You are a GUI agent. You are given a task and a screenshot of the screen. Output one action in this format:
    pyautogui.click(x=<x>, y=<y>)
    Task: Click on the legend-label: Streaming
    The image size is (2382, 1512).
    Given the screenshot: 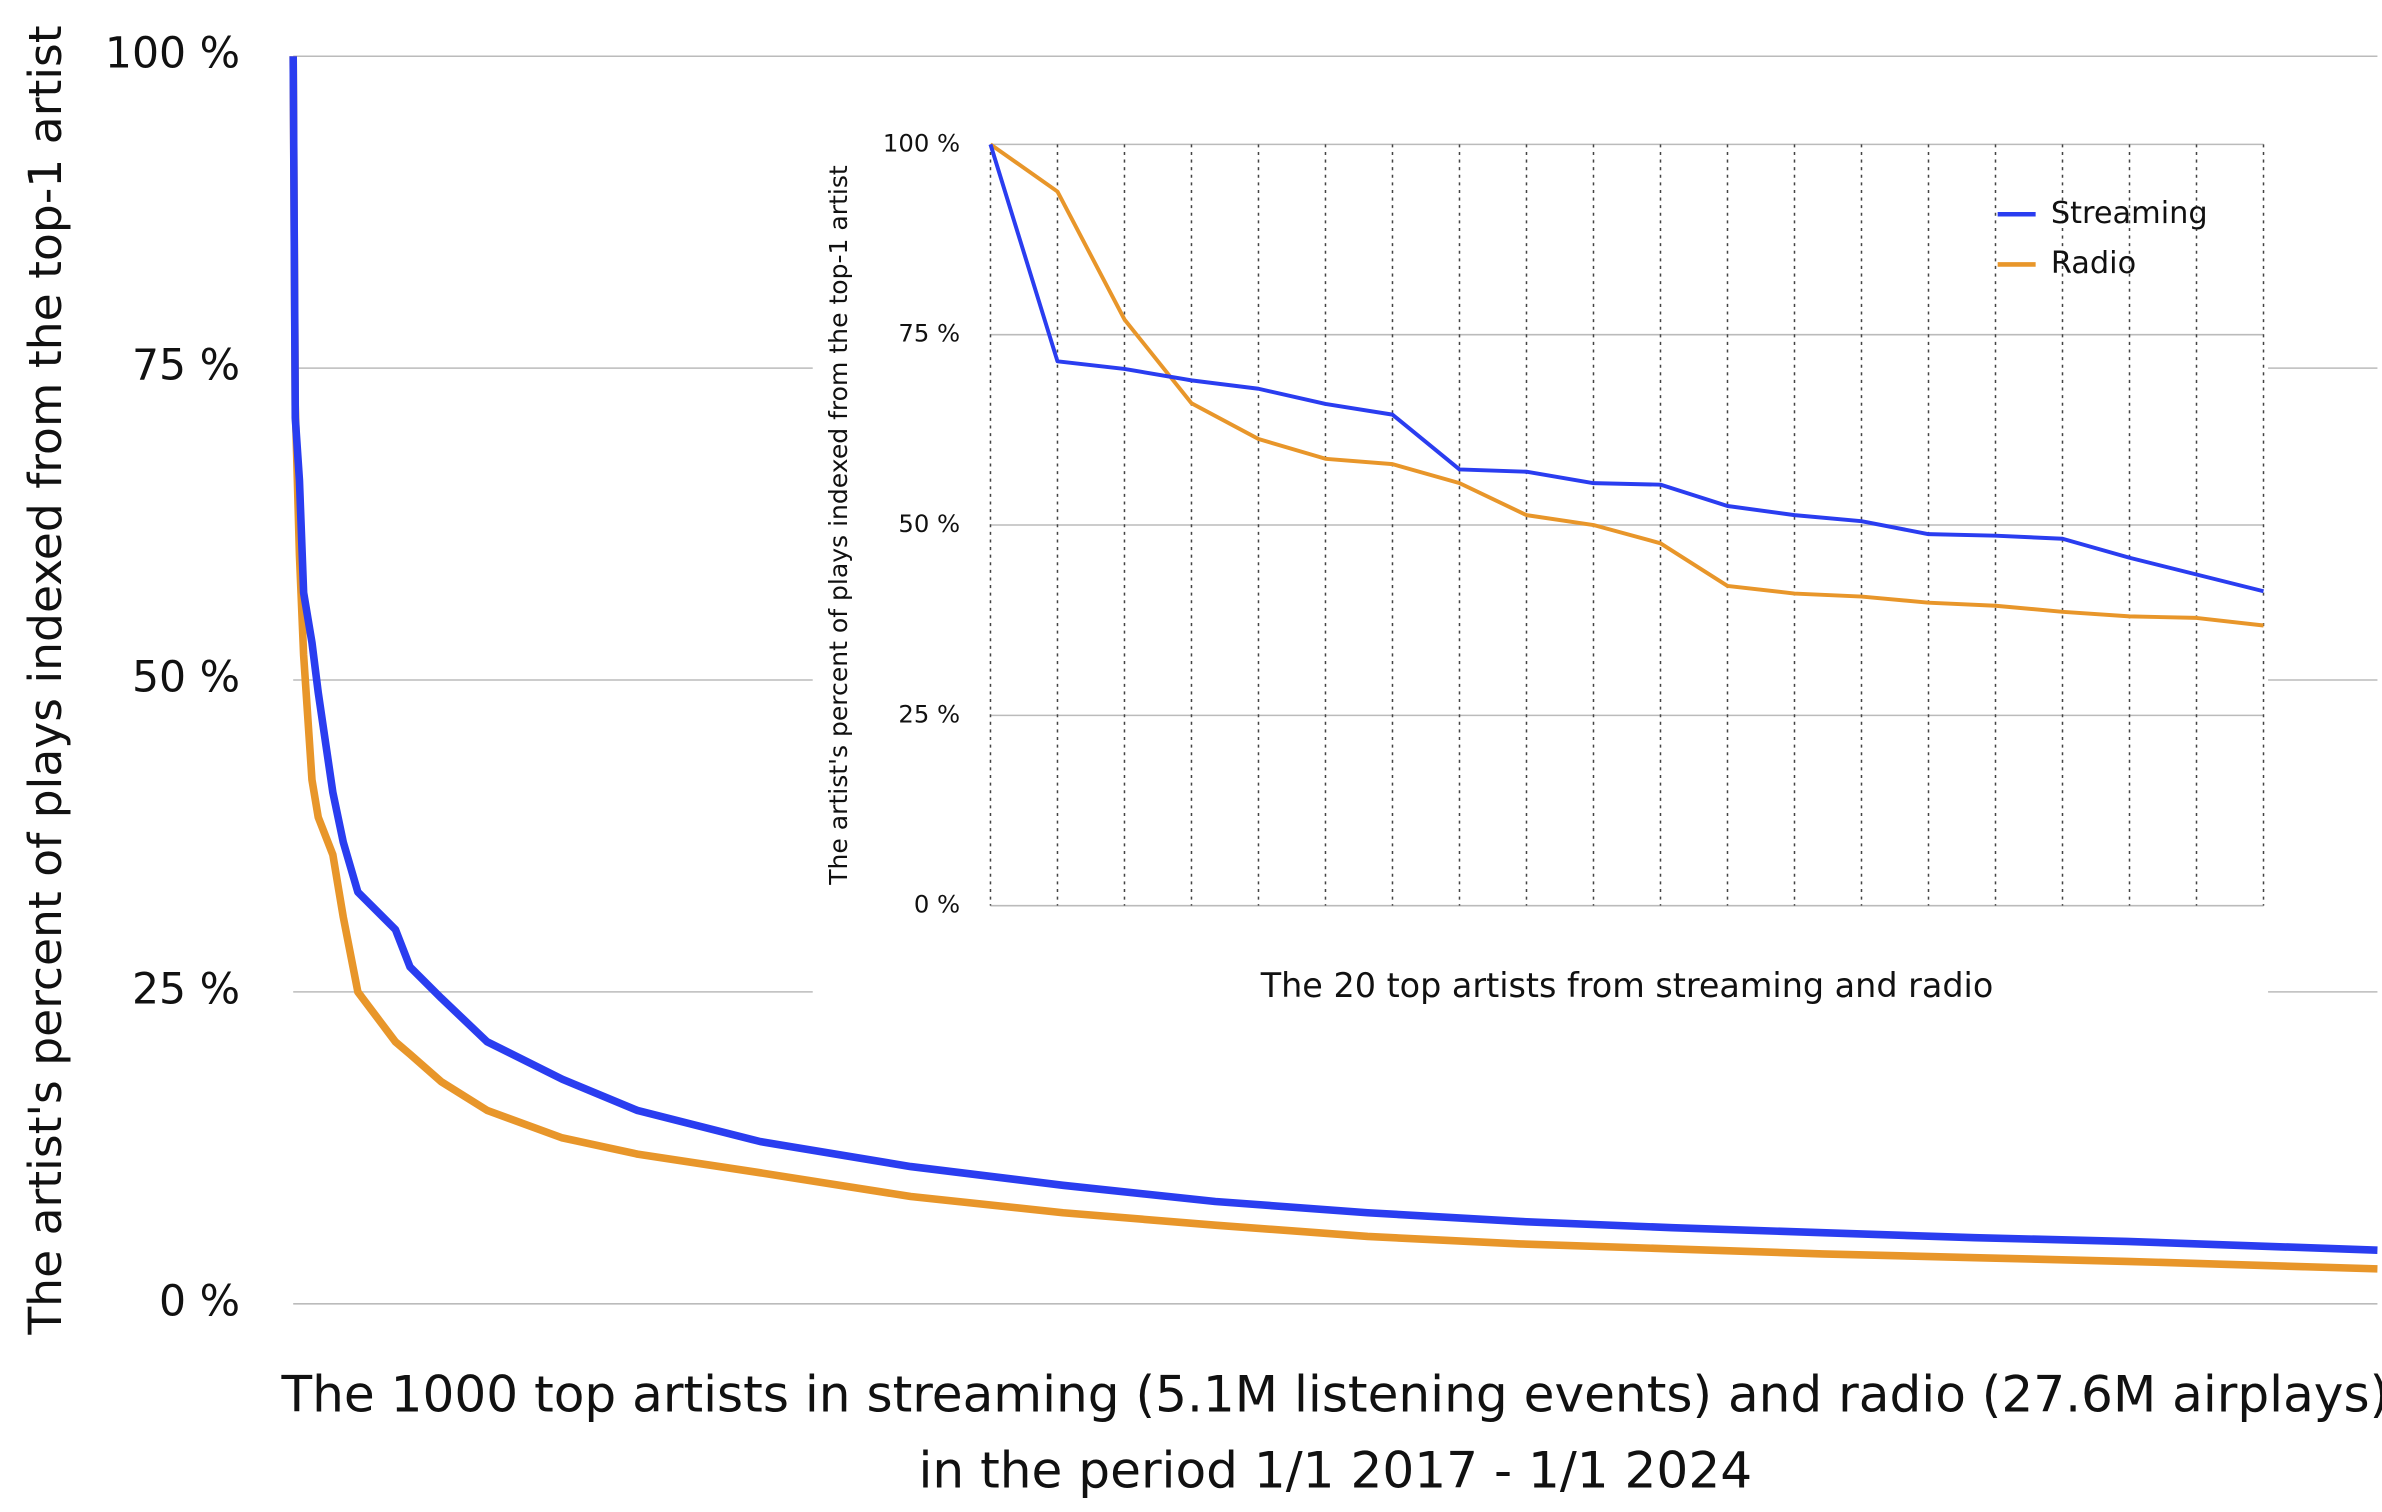 What is the action you would take?
    pyautogui.click(x=2129, y=213)
    